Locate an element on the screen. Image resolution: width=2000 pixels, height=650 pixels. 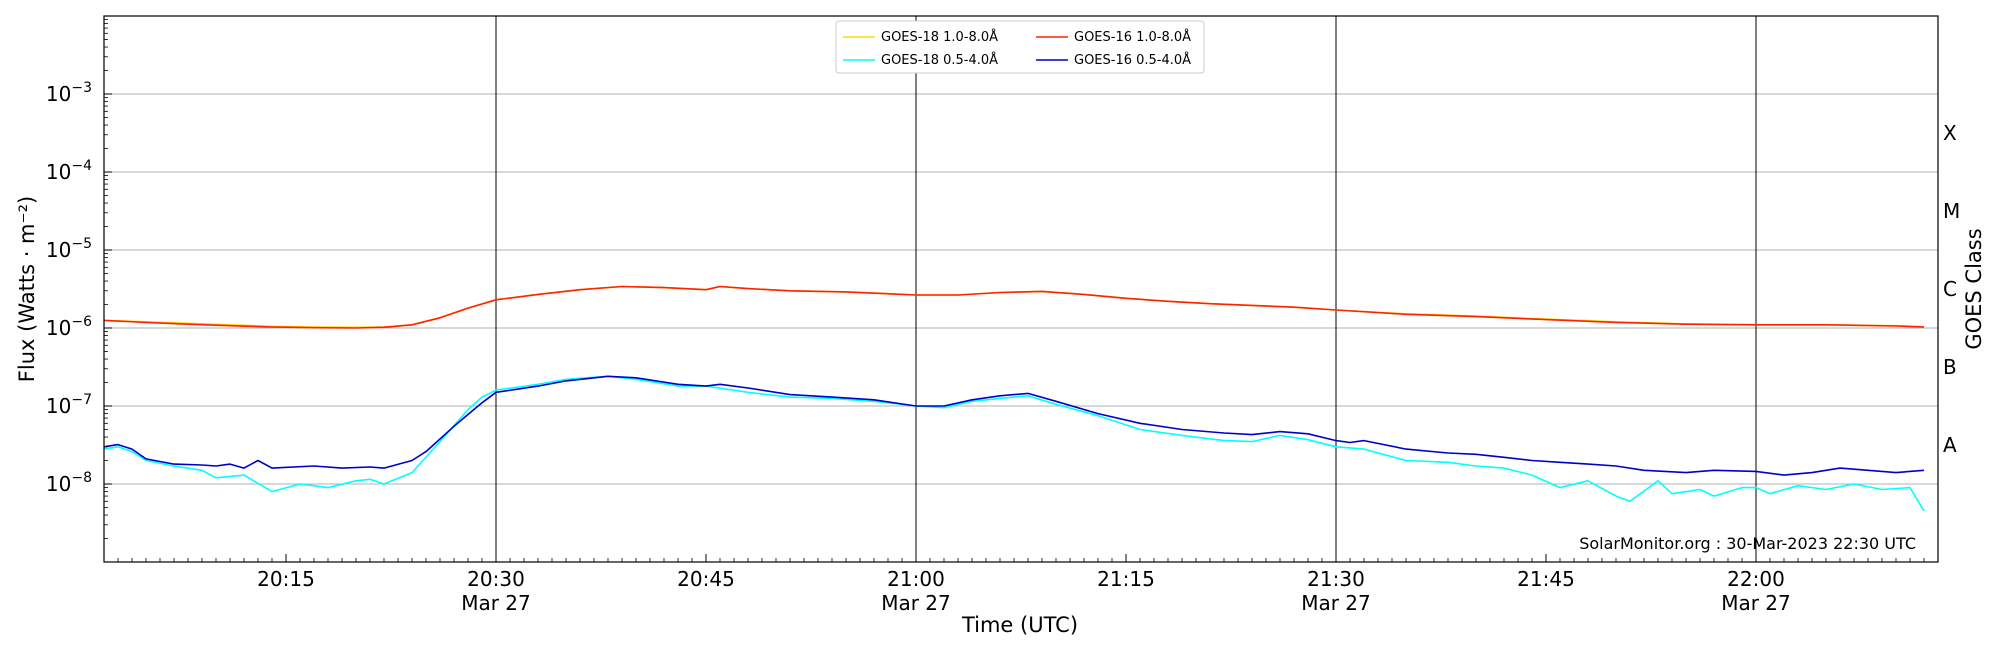
y-tick-label-2: 10⁻⁶ is located at coordinates (69, 327).